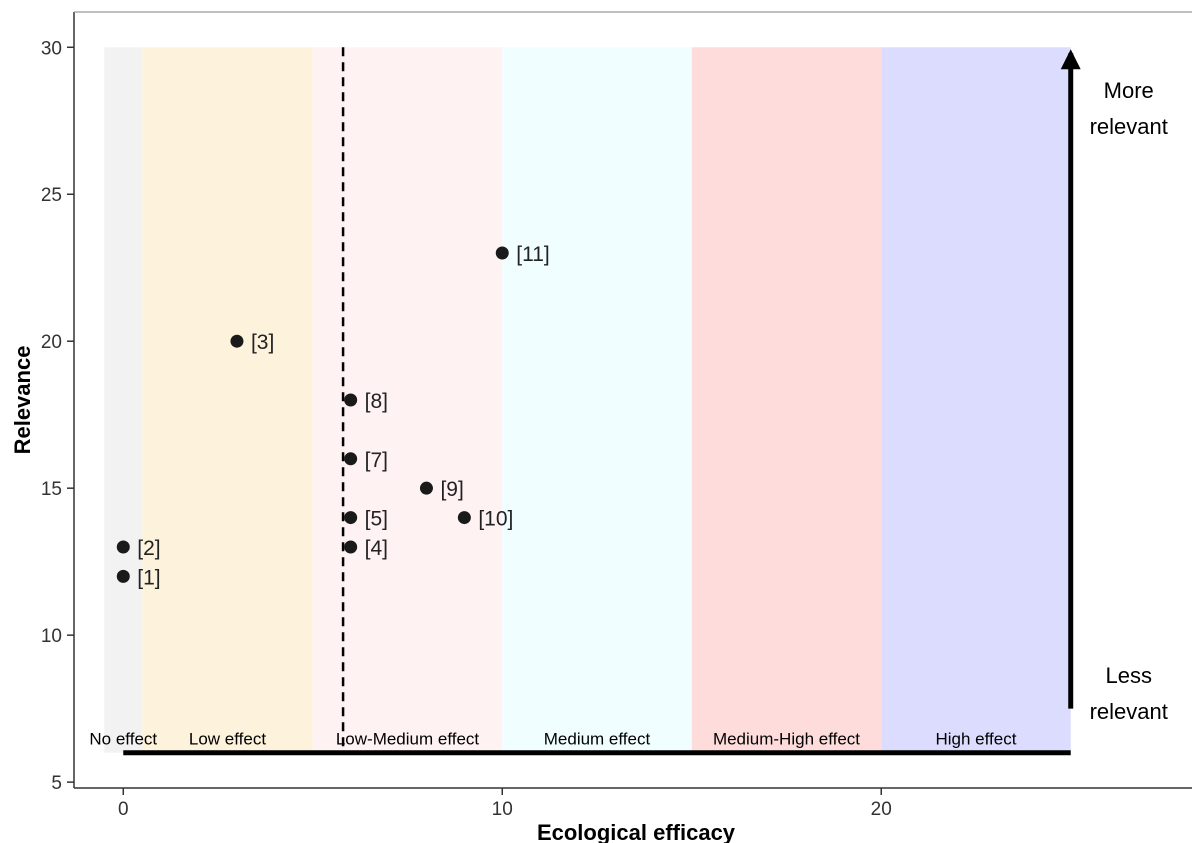 This screenshot has width=1192, height=843. Describe the element at coordinates (262, 342) in the screenshot. I see `point-label-2: [3]` at that location.